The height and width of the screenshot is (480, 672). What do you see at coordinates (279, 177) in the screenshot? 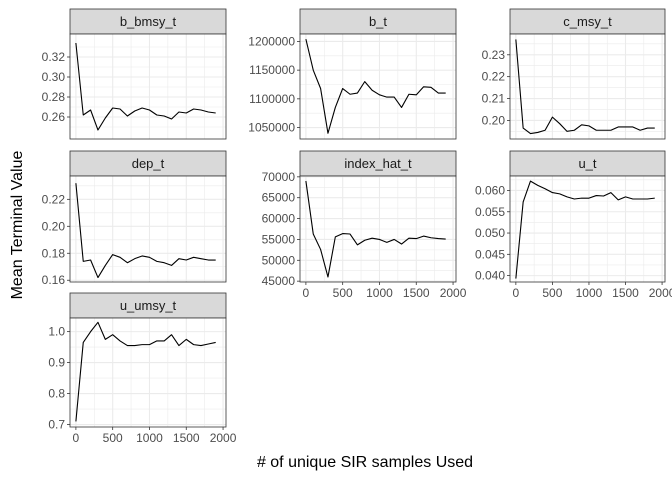
I see `y-tick-label: 70000` at bounding box center [279, 177].